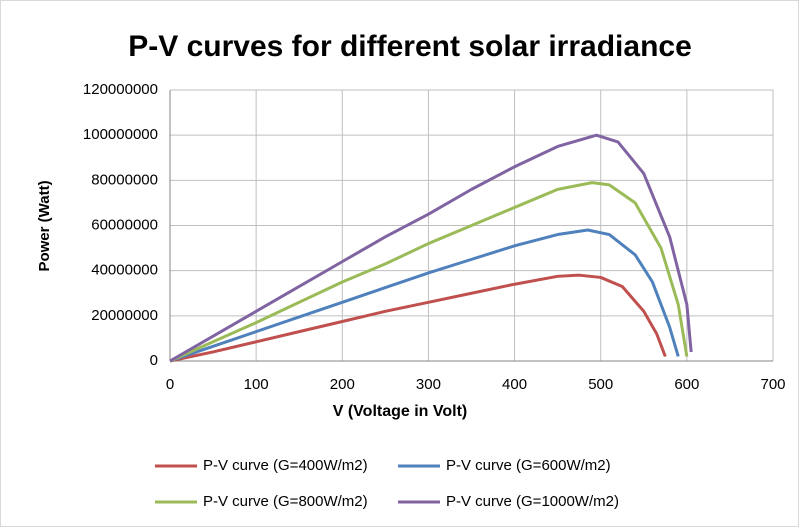  Describe the element at coordinates (256, 384) in the screenshot. I see `x-tick-label: 100` at that location.